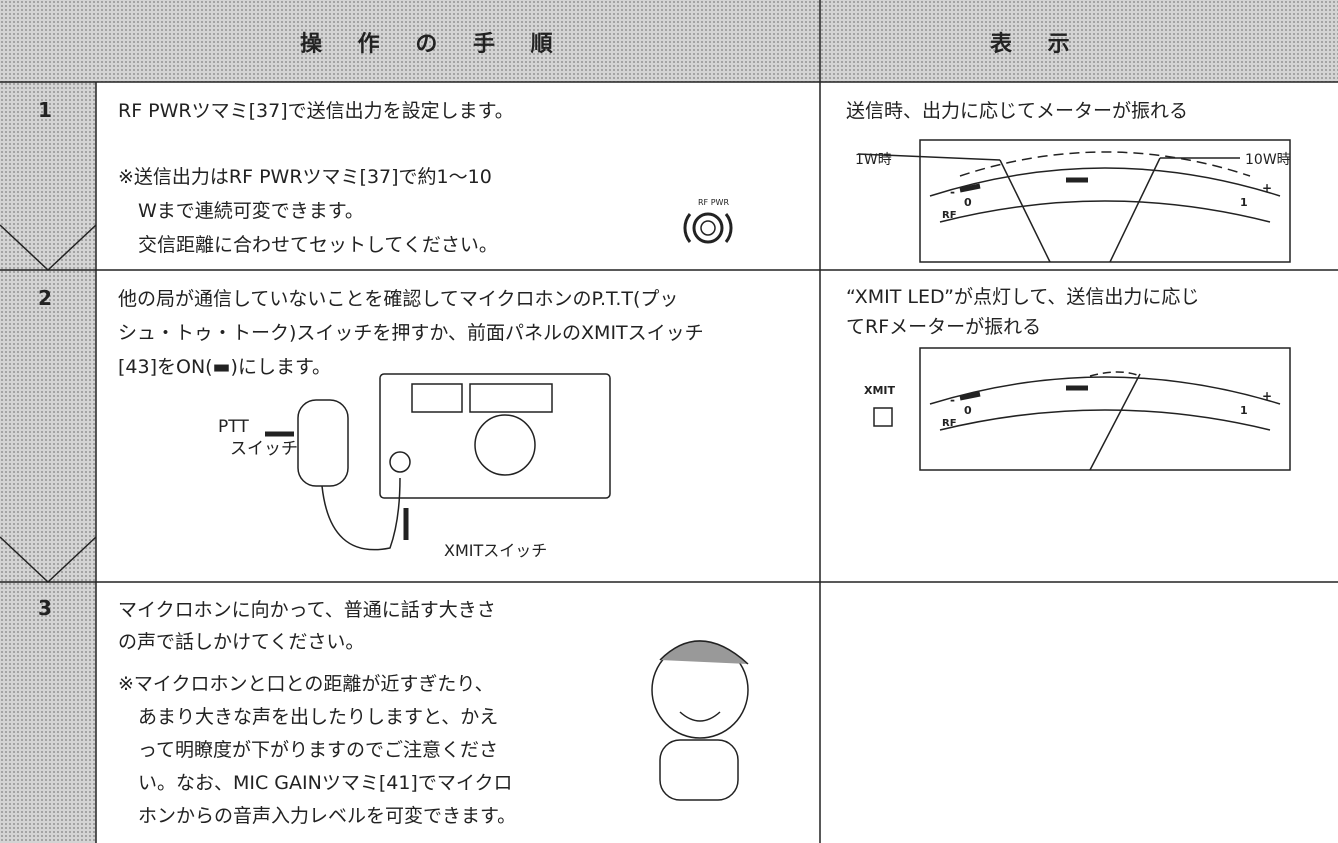 Image resolution: width=1338 pixels, height=843 pixels. I want to click on text-line: Wまで連続可変できます。, so click(251, 211).